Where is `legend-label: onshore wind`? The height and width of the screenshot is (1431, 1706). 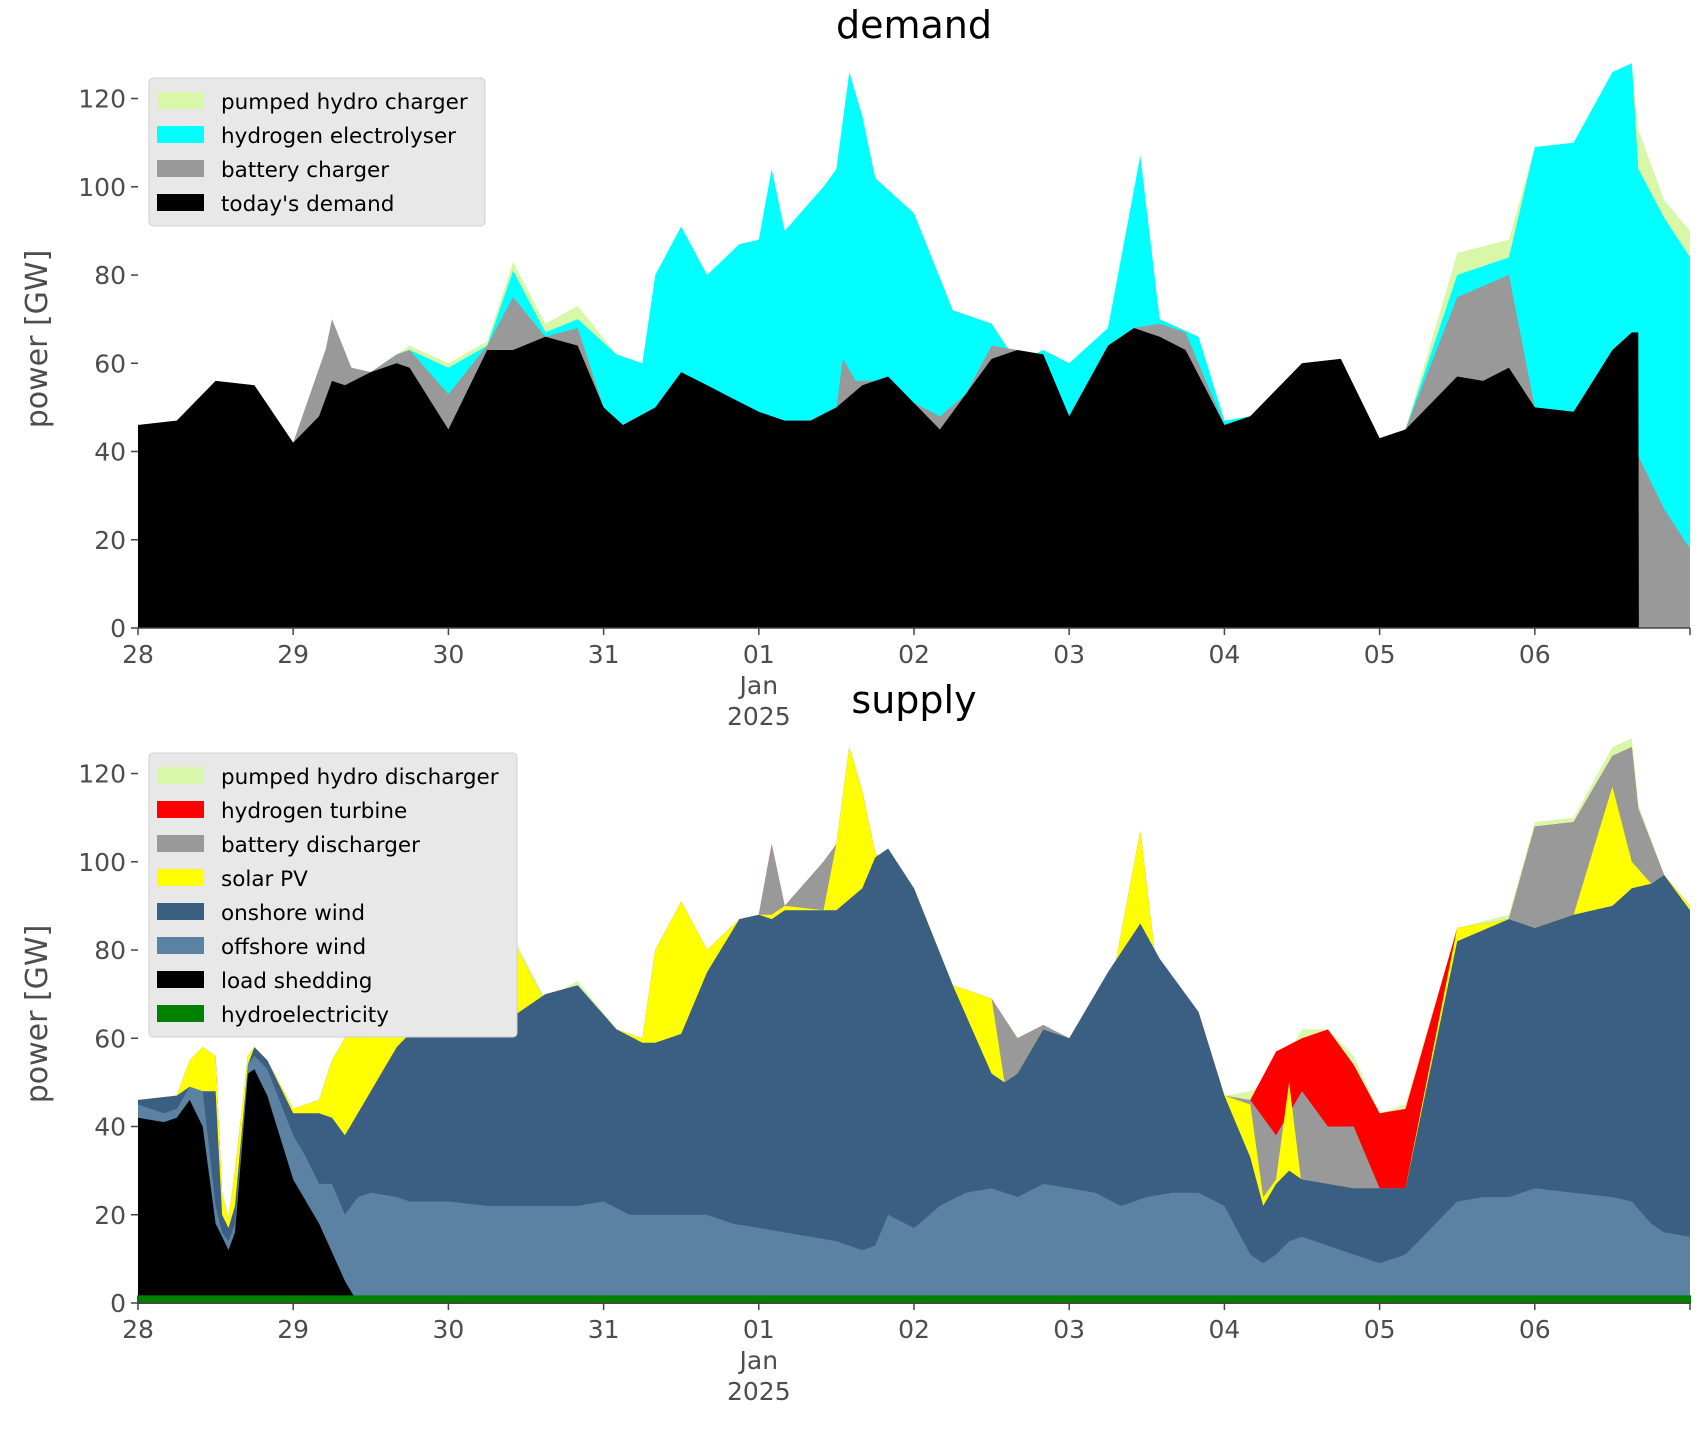
legend-label: onshore wind is located at coordinates (293, 913).